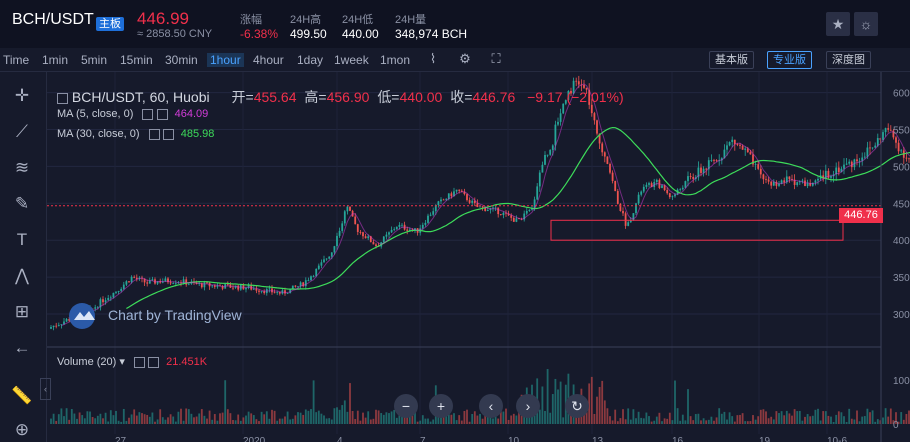 The image size is (910, 442). Describe the element at coordinates (22, 429) in the screenshot. I see `zoom-icon: ⊕` at that location.